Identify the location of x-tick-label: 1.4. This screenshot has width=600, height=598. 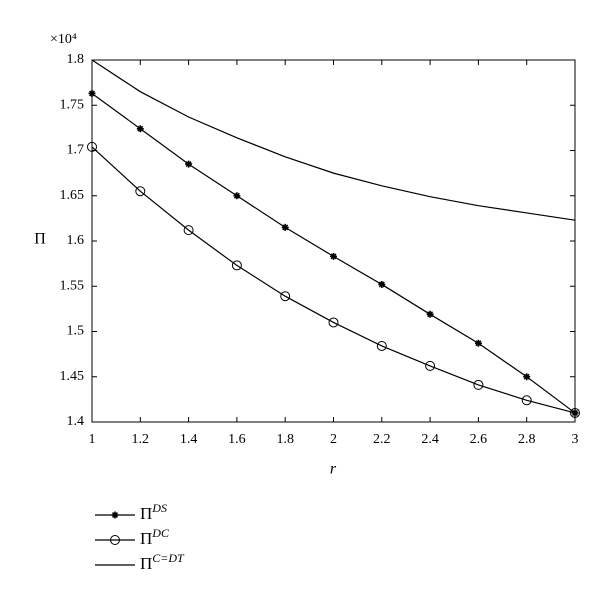
(189, 439).